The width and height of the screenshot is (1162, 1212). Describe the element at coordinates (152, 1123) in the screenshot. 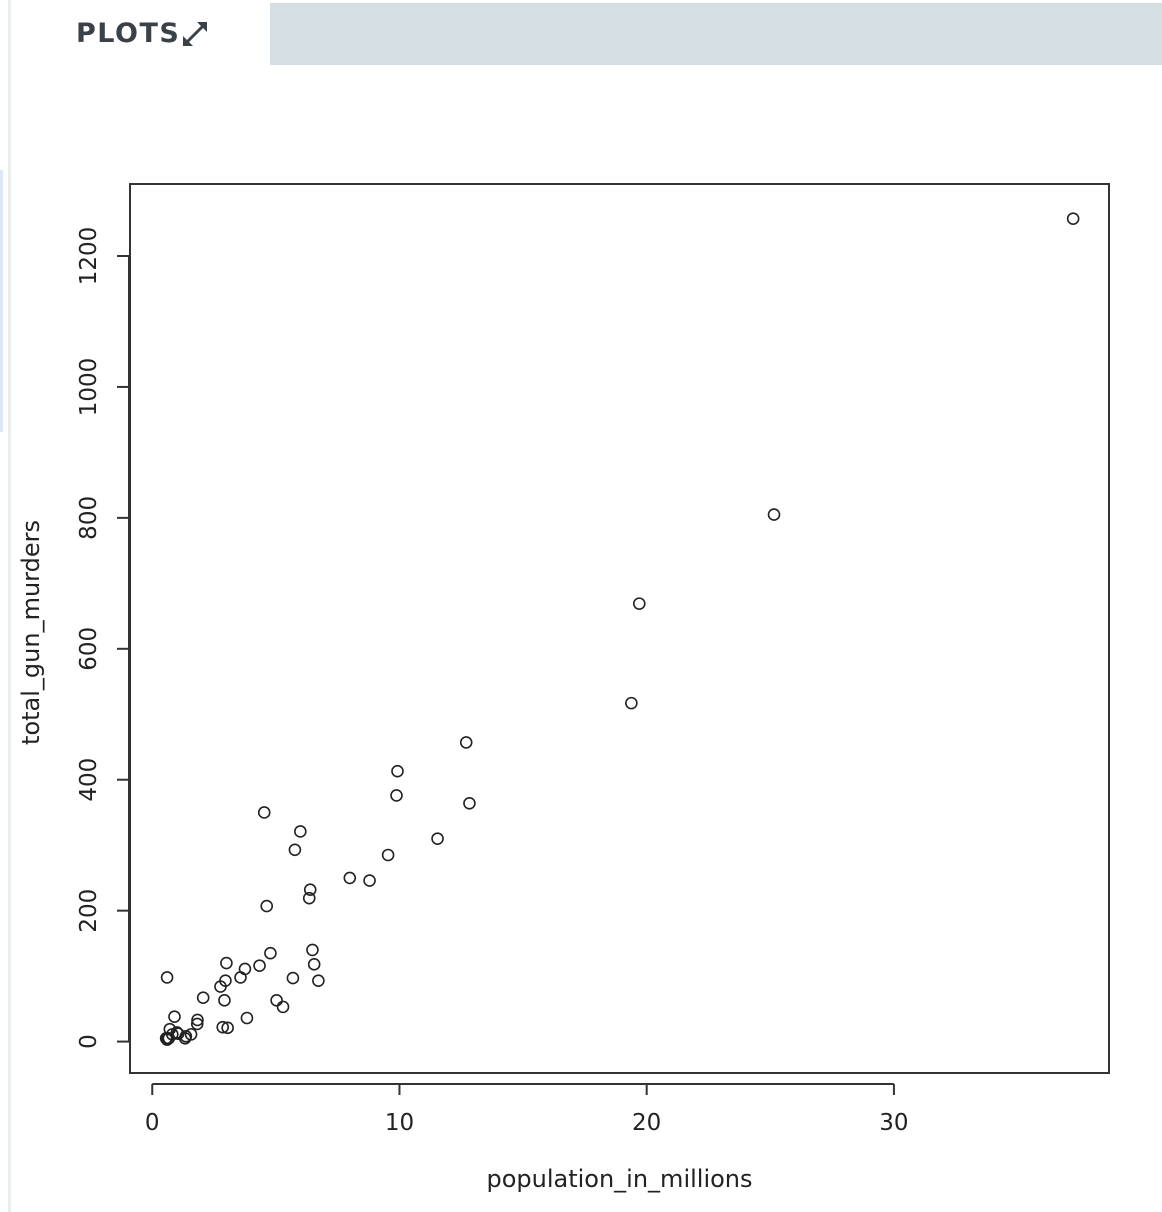

I see `x-tick-label: 0` at that location.